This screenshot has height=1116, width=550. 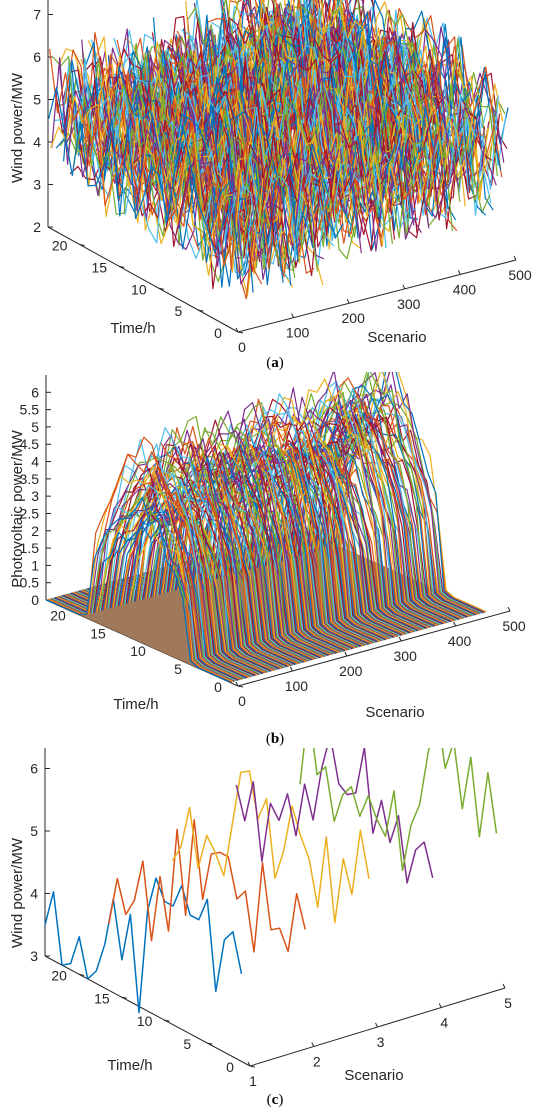 What do you see at coordinates (37, 57) in the screenshot?
I see `z-tick-label: 6` at bounding box center [37, 57].